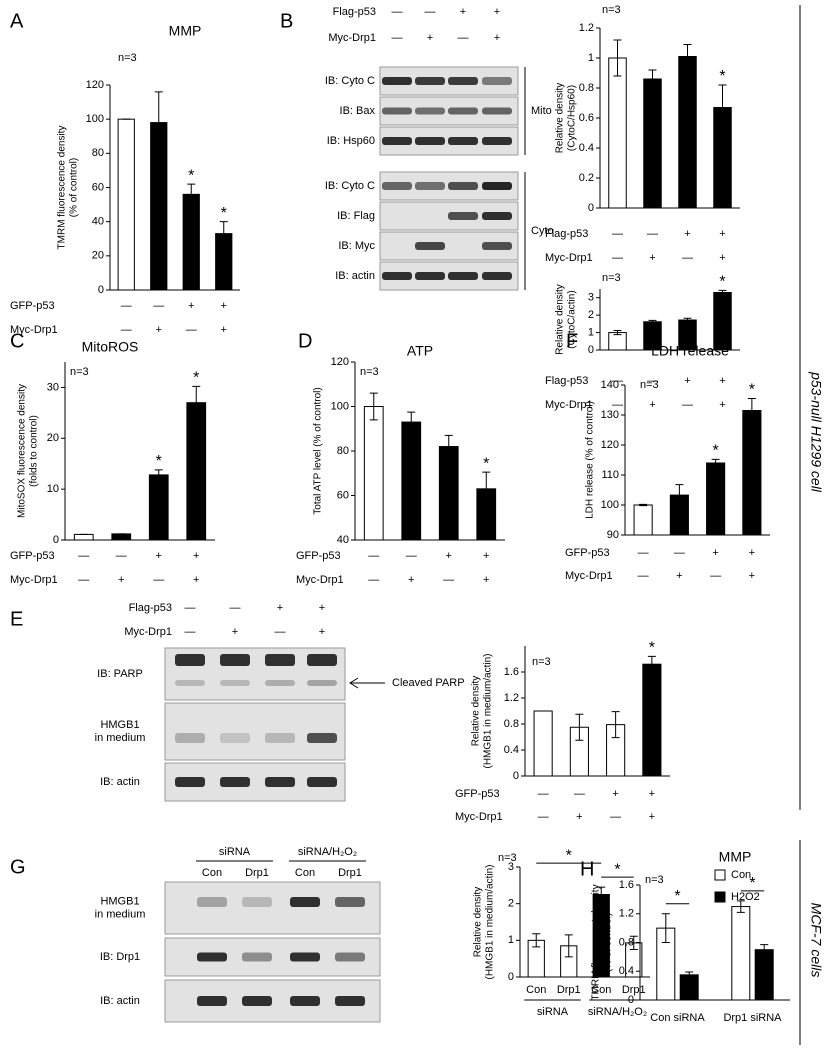 The image size is (832, 1050). I want to click on y-tick-label: 80, so click(343, 451).